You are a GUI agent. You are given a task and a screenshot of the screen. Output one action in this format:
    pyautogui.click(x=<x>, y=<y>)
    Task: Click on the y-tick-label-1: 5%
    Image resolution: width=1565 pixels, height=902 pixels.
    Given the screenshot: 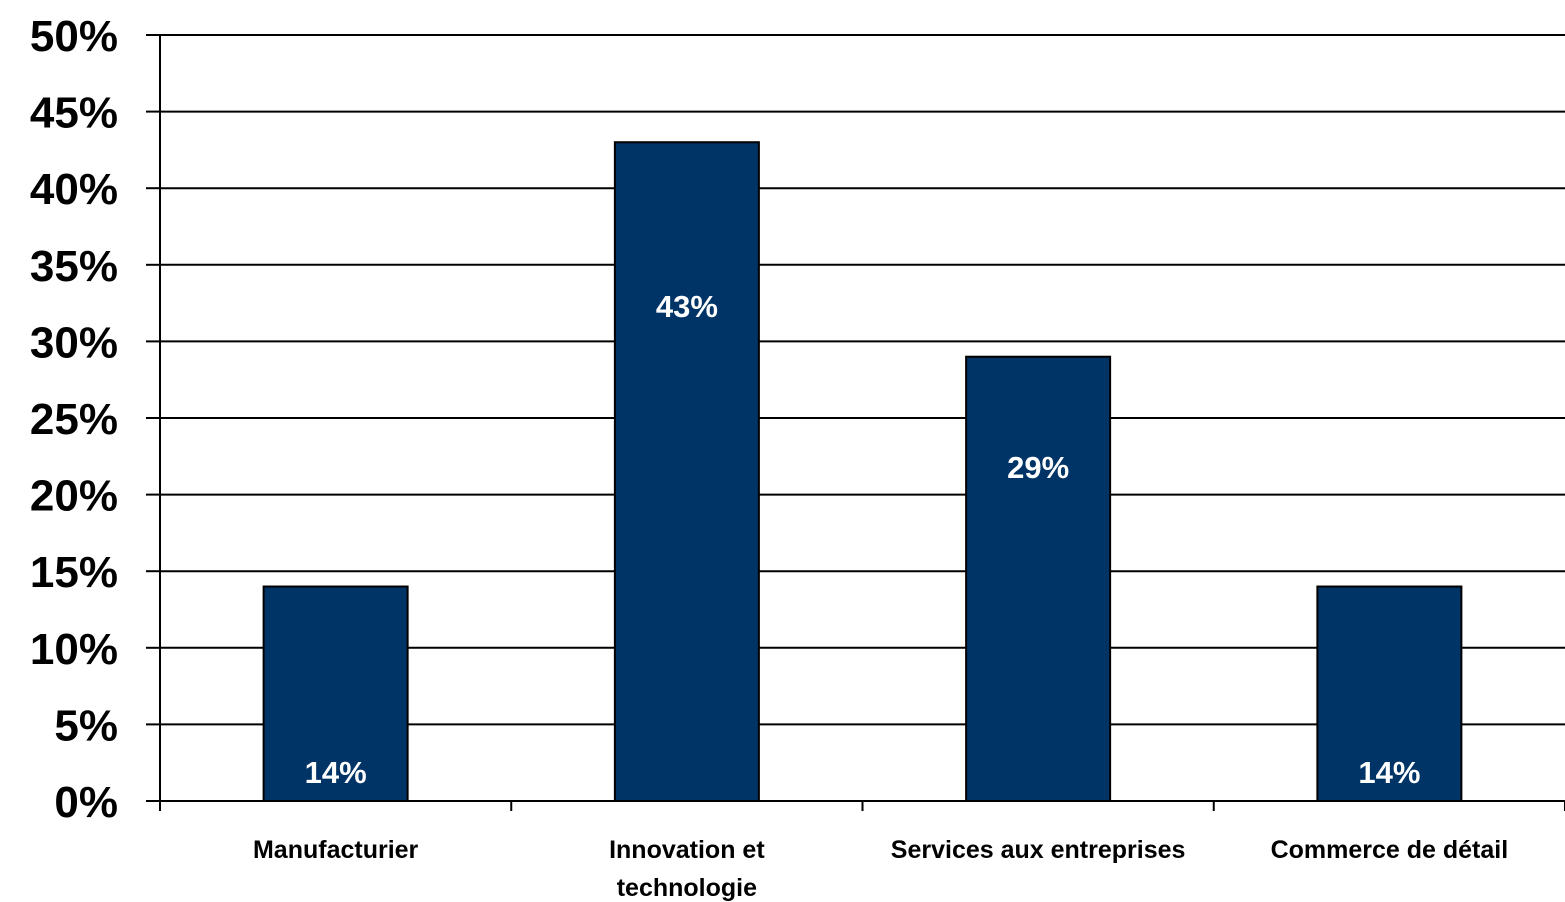 What is the action you would take?
    pyautogui.click(x=86, y=725)
    